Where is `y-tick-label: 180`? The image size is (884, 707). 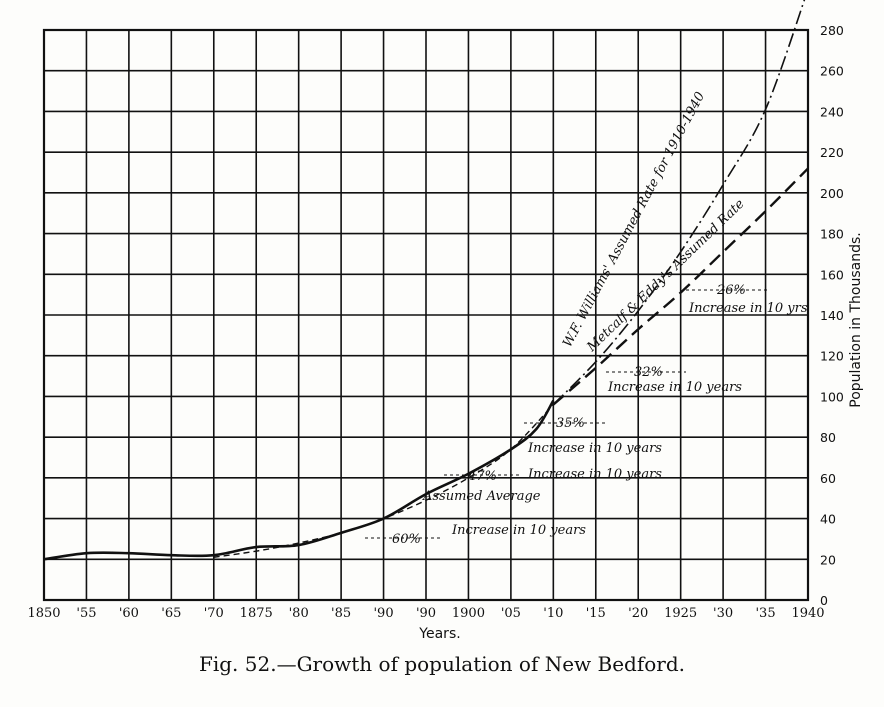 y-tick-label: 180 is located at coordinates (832, 234).